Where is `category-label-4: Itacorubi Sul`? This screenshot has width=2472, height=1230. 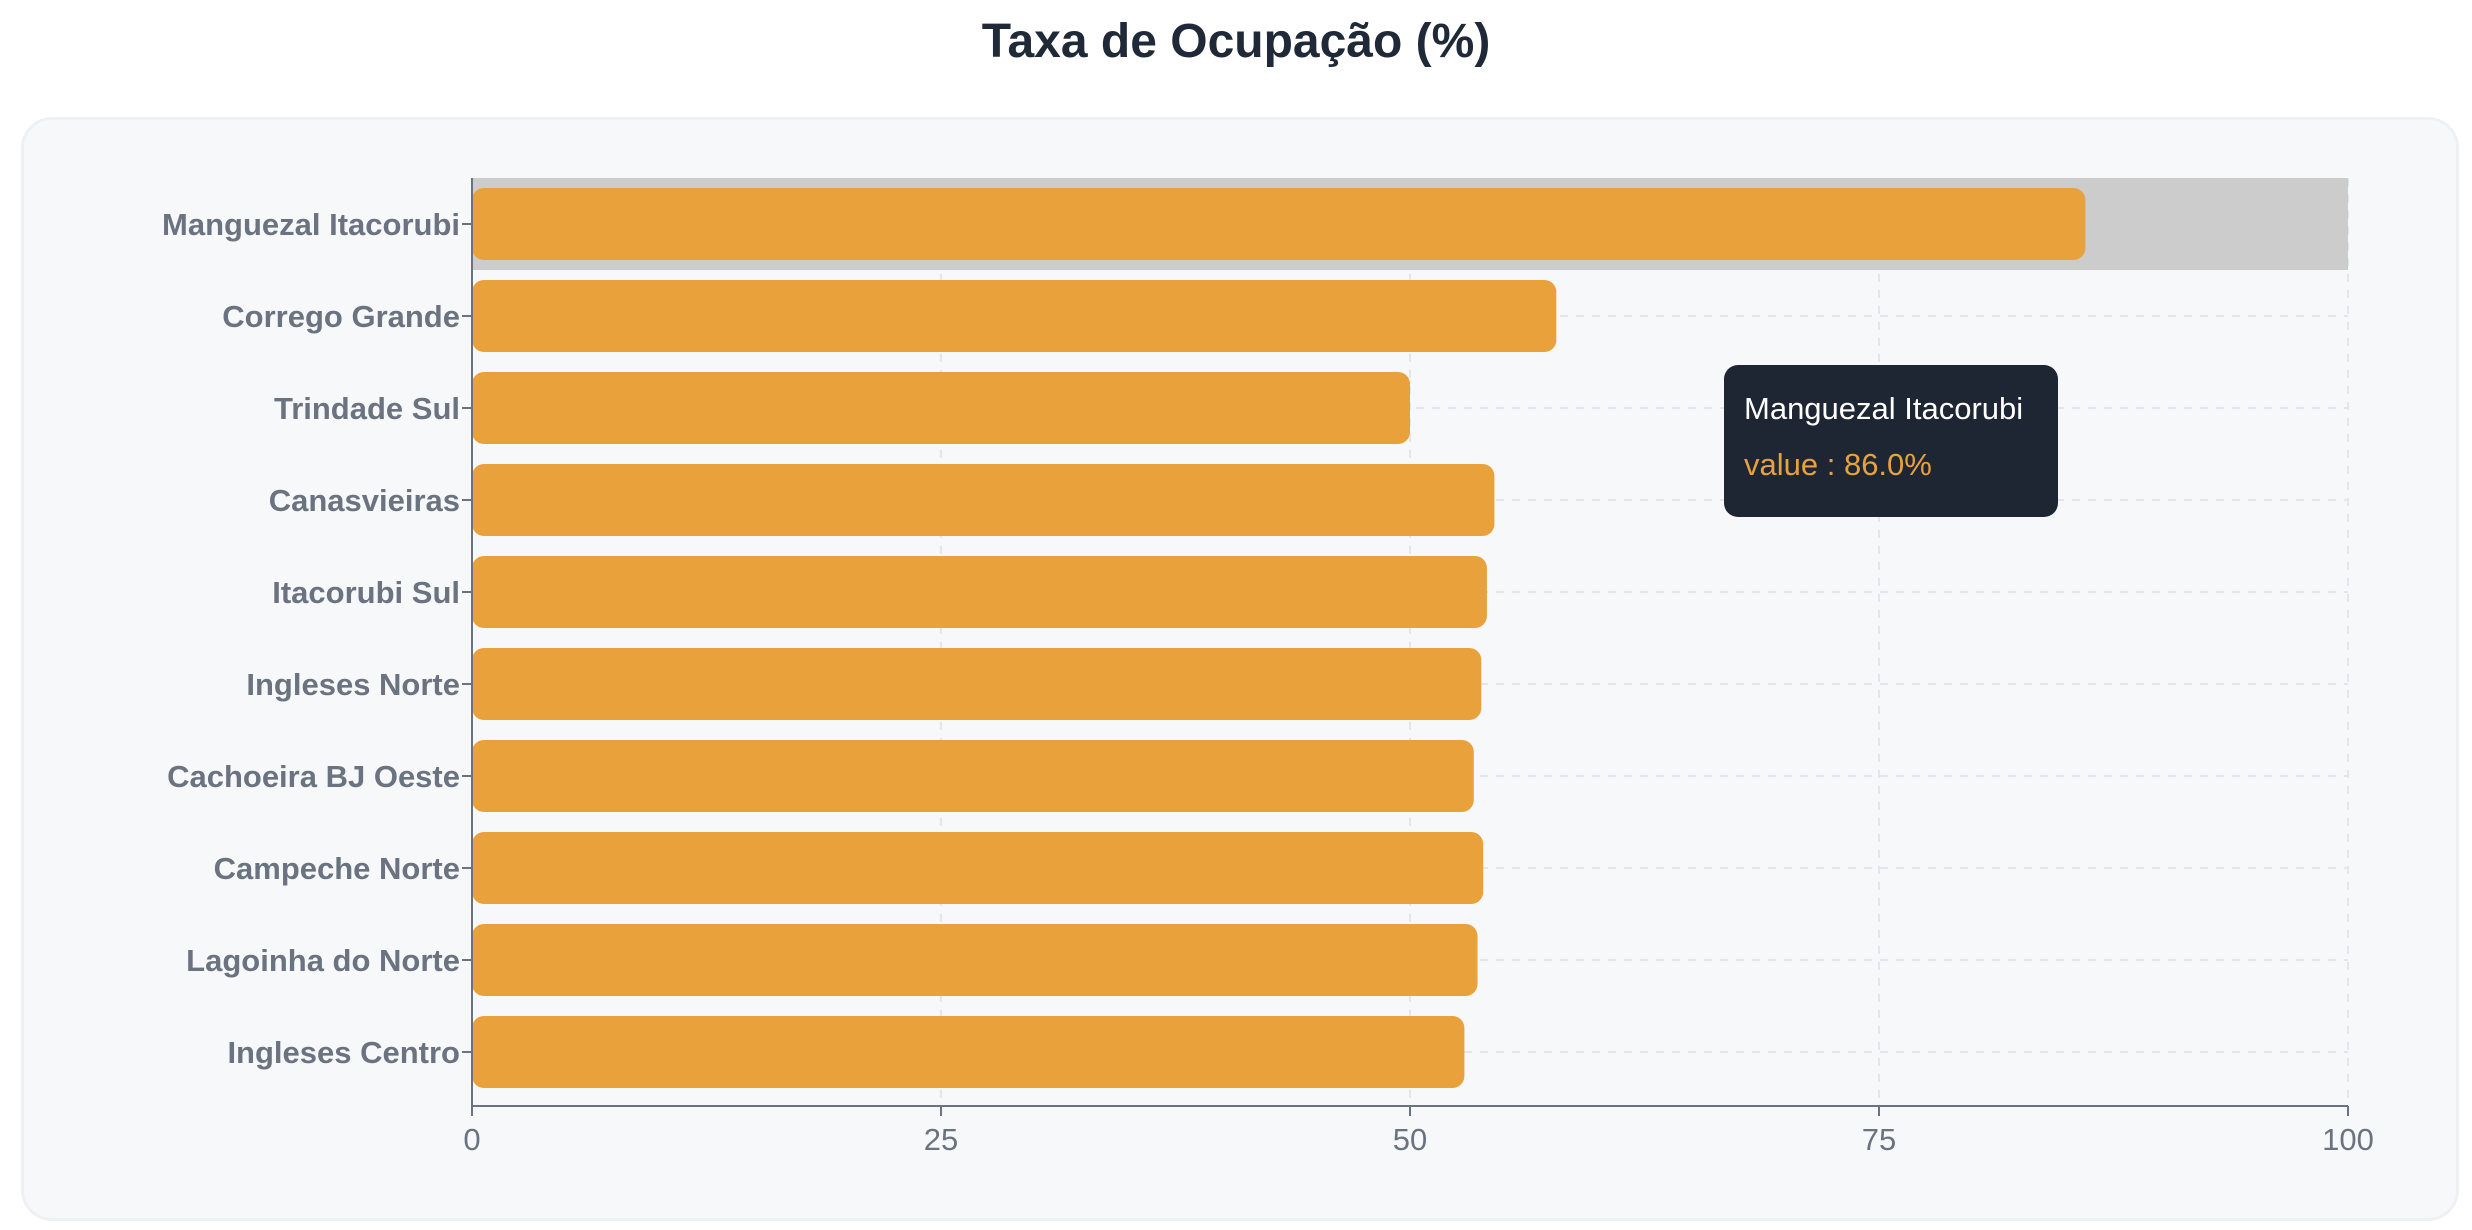
category-label-4: Itacorubi Sul is located at coordinates (366, 592).